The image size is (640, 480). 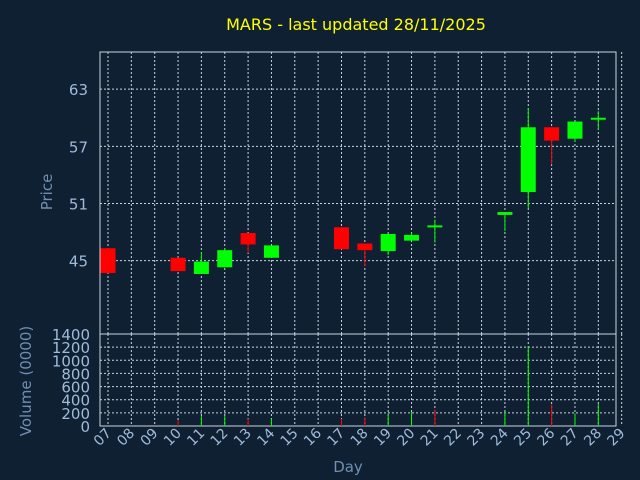 What do you see at coordinates (266, 437) in the screenshot?
I see `x-tick-label: 14` at bounding box center [266, 437].